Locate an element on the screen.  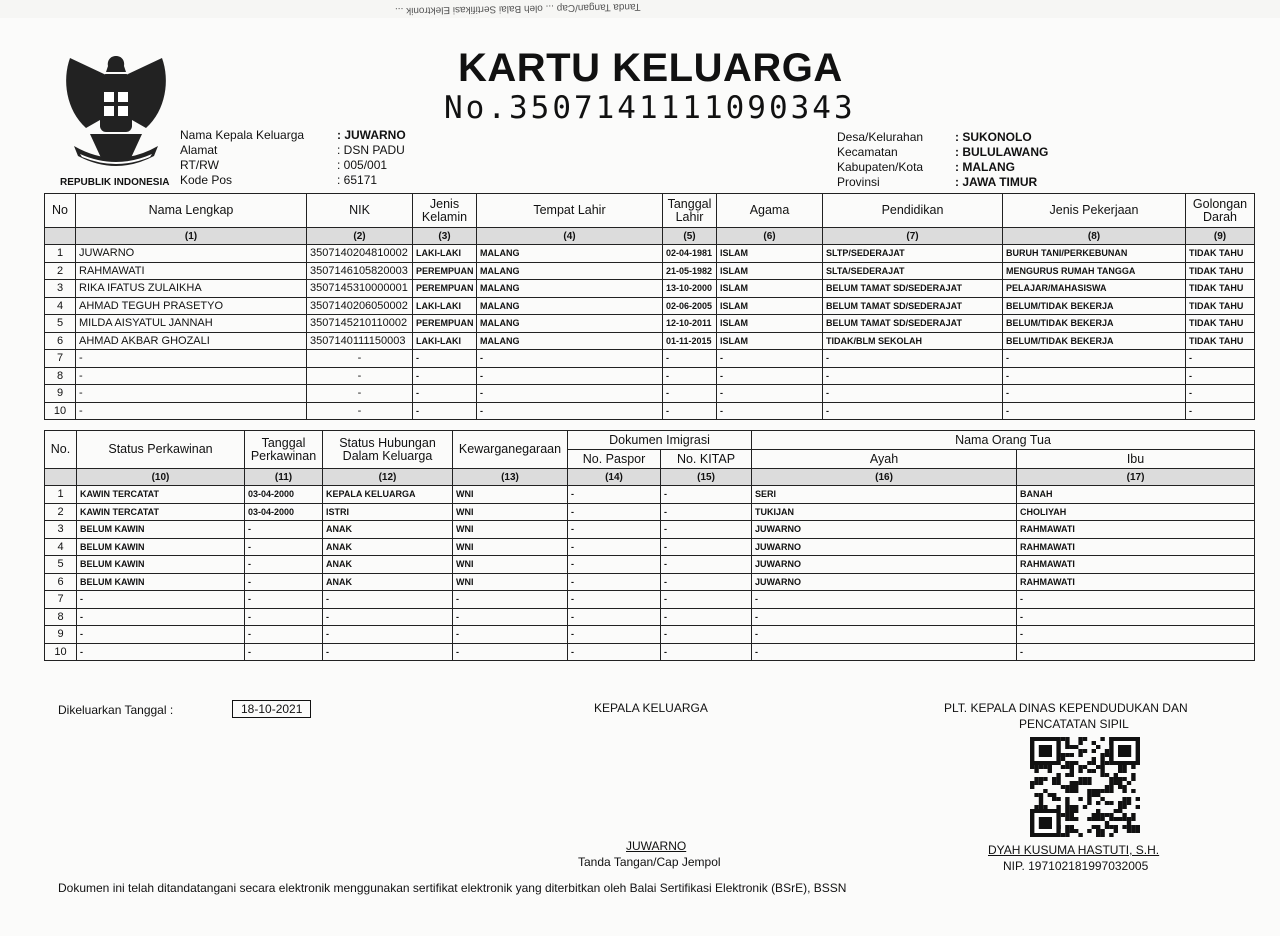
table-cell: 12-10-2011 is located at coordinates (689, 323).